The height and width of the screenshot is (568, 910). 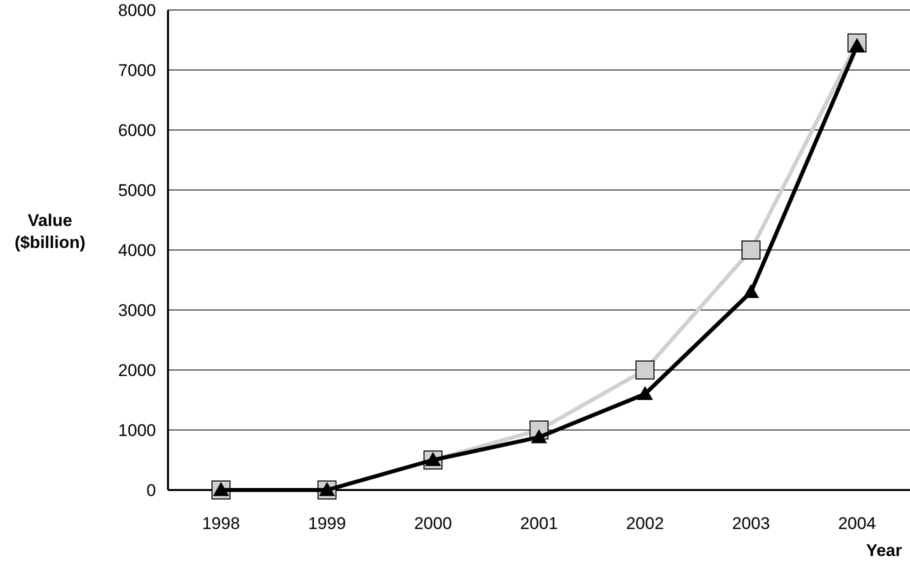 What do you see at coordinates (137, 130) in the screenshot?
I see `y-tick-label: 6000` at bounding box center [137, 130].